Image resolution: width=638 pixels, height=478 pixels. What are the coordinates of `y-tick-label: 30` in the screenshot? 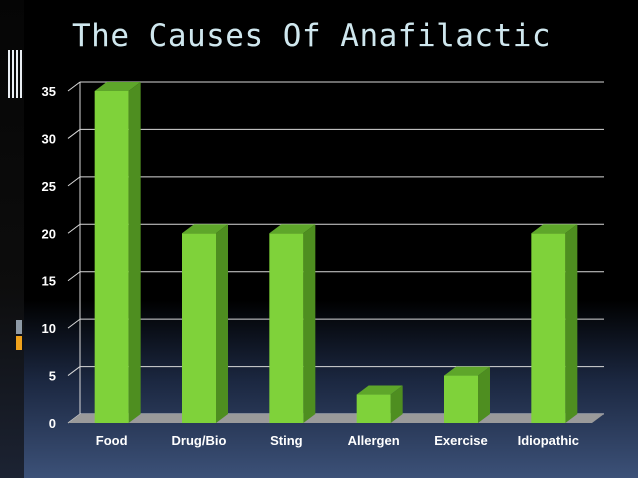 It's located at (49, 138).